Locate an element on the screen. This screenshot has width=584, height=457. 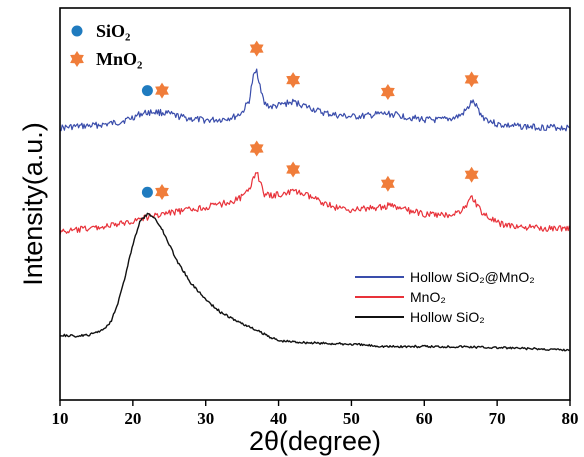
x-tick-label: 60 is located at coordinates (424, 418).